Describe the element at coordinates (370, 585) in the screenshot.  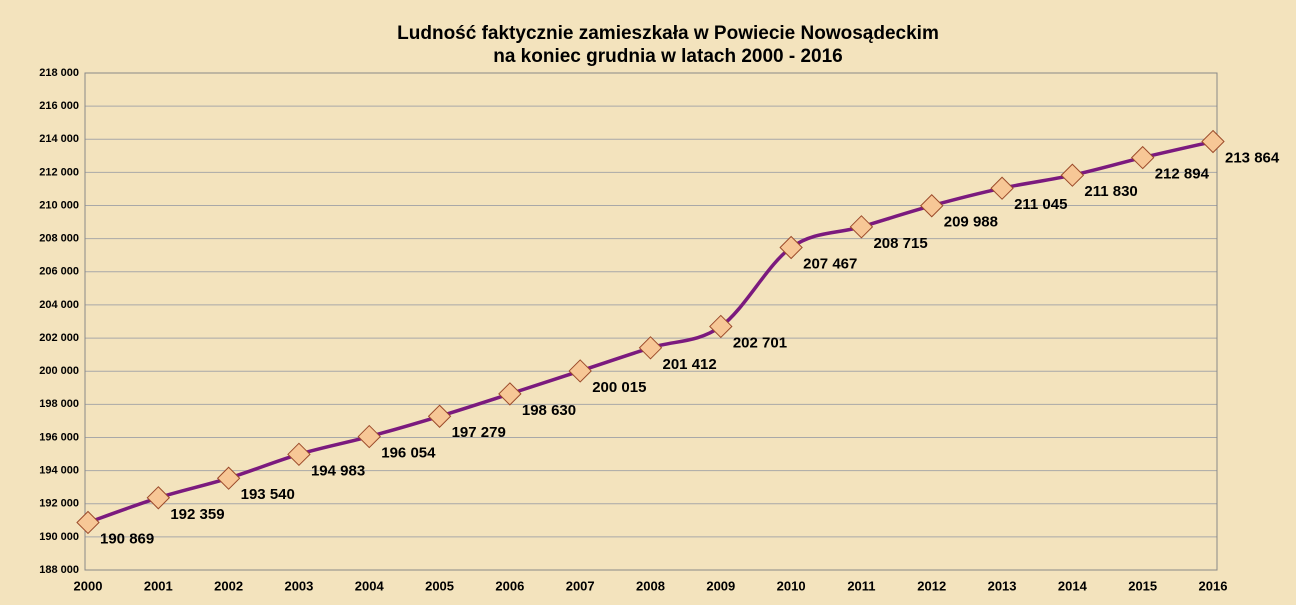
I see `x-tick-label: 2004` at that location.